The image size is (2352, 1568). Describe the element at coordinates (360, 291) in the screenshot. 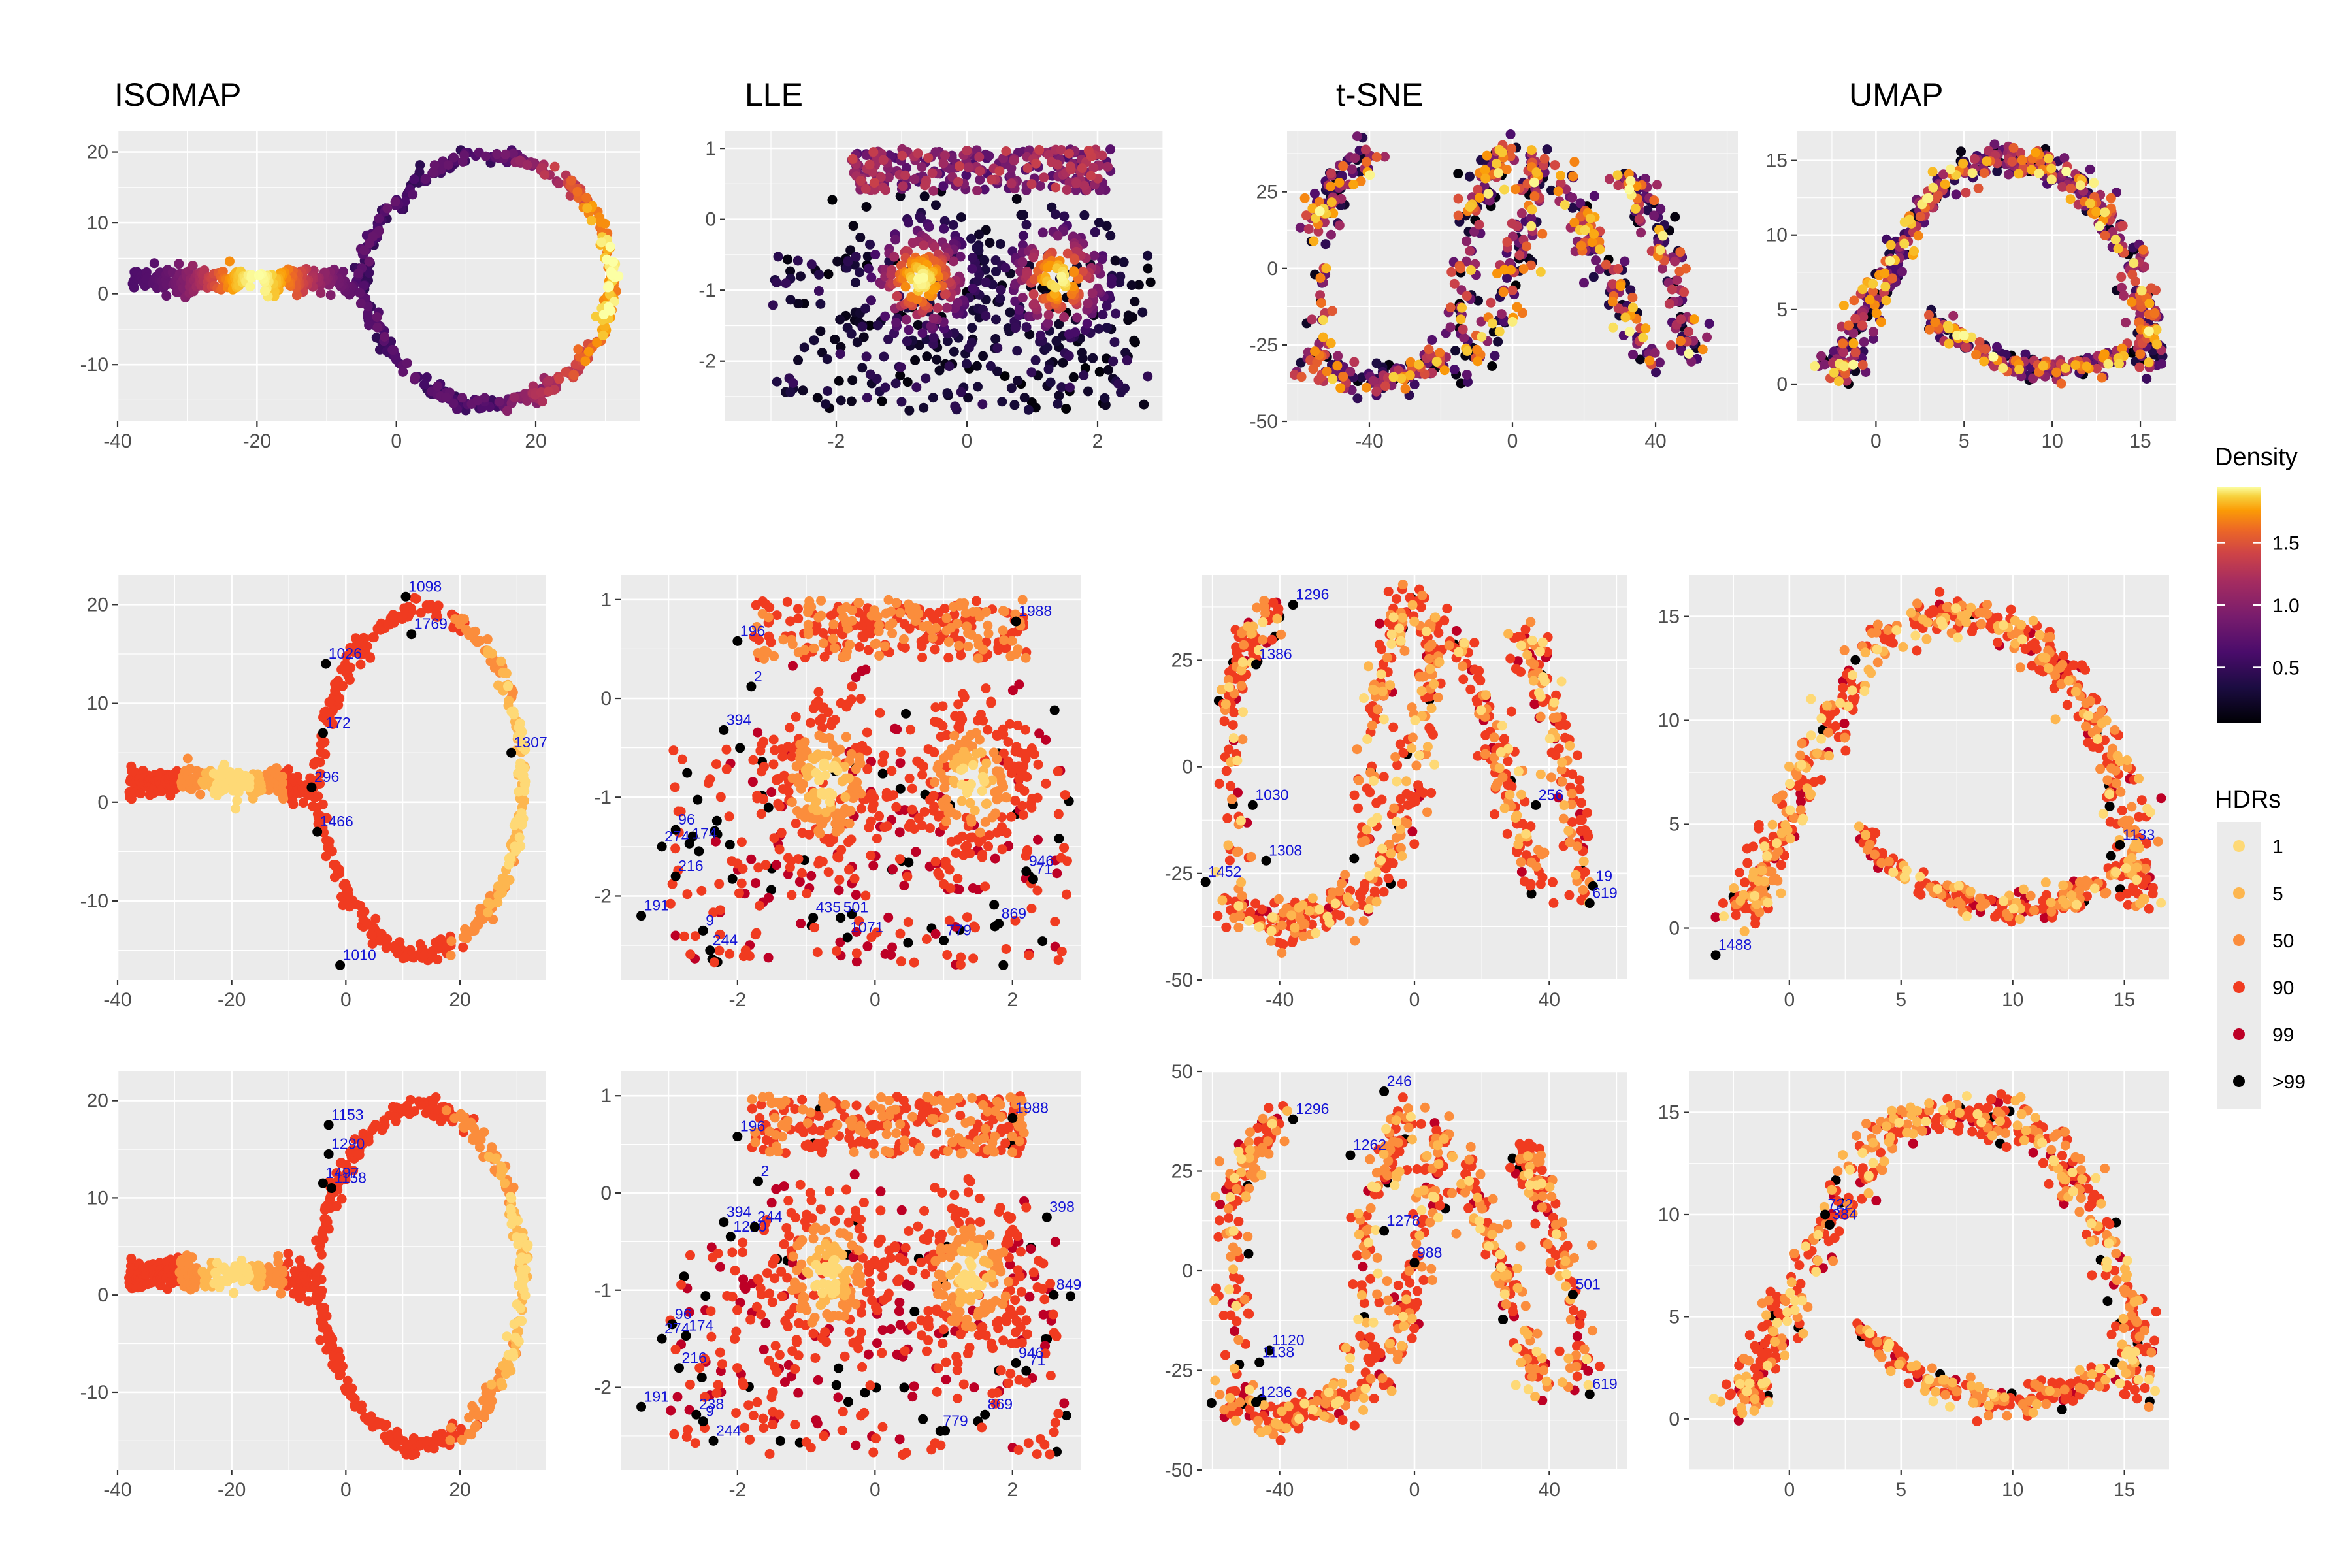

I see `panel-isomap-row1: -40 -20 0 20-1001020` at that location.